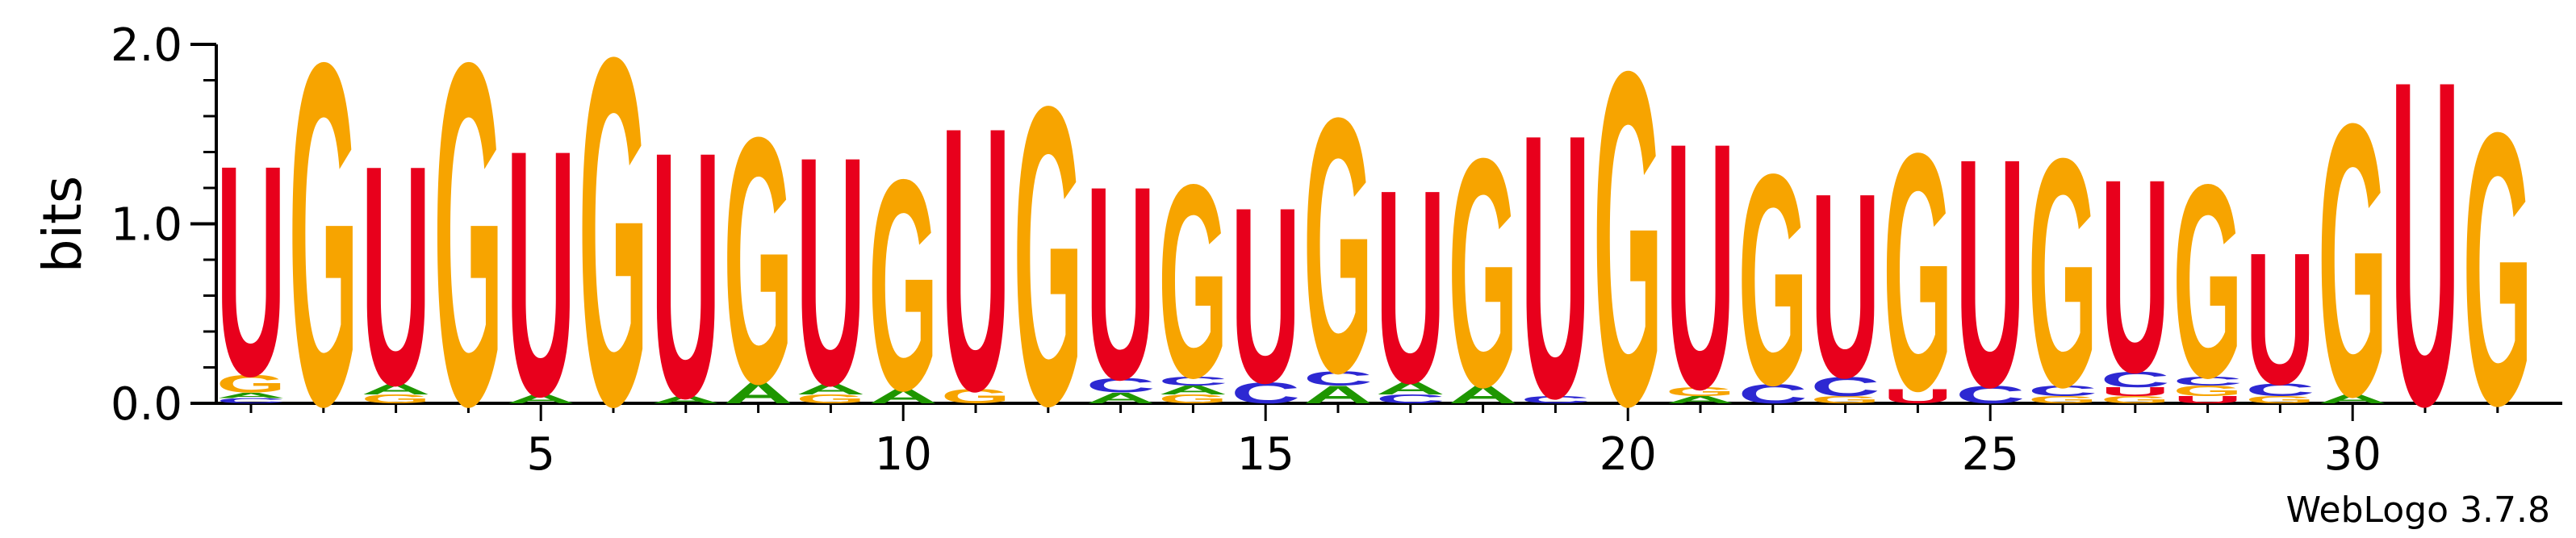 This screenshot has height=538, width=2576. What do you see at coordinates (2418, 510) in the screenshot?
I see `footer-label: WebLogo 3.7.8` at bounding box center [2418, 510].